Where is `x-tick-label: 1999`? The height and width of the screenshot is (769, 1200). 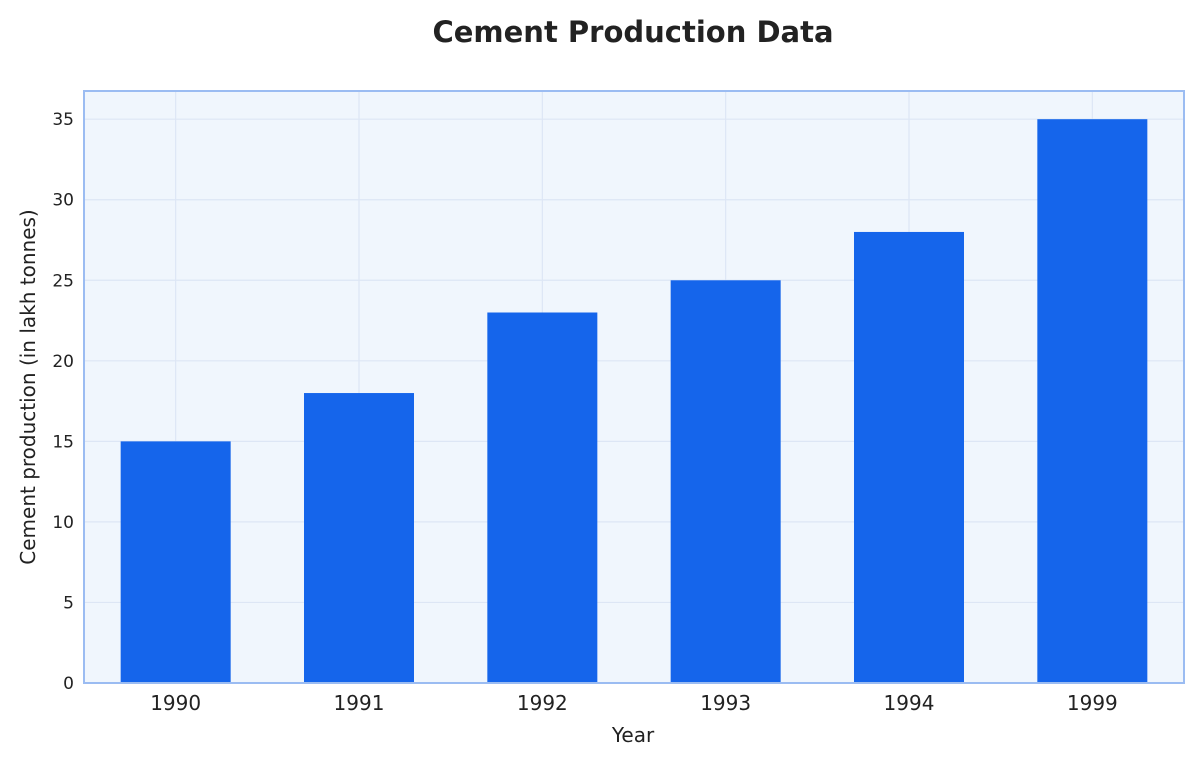 x-tick-label: 1999 is located at coordinates (1092, 703).